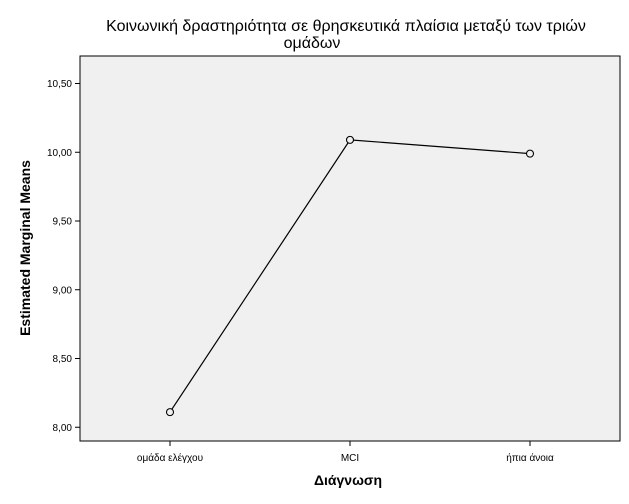 The width and height of the screenshot is (629, 504). Describe the element at coordinates (348, 480) in the screenshot. I see `x-axis-title: Διάγνωση` at that location.